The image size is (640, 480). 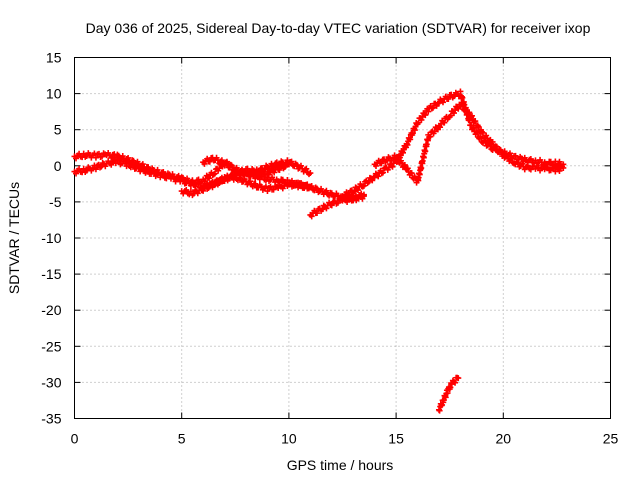 What do you see at coordinates (14, 238) in the screenshot?
I see `y-axis-label: SDTVAR / TECUs` at bounding box center [14, 238].